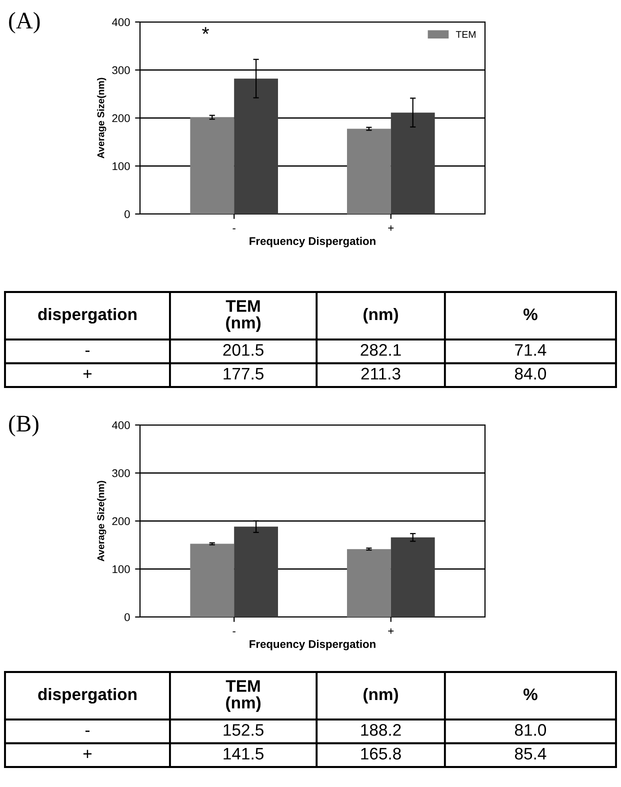  Describe the element at coordinates (244, 374) in the screenshot. I see `text: 177.5` at that location.